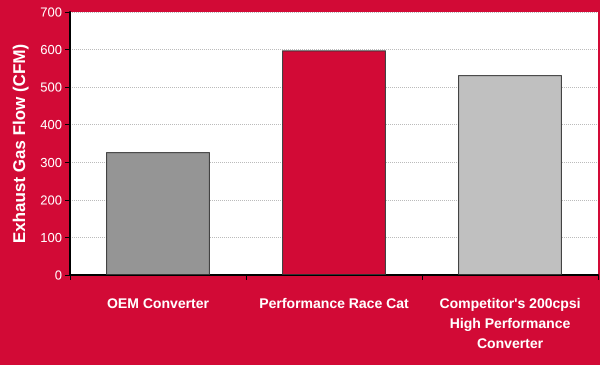  What do you see at coordinates (158, 303) in the screenshot?
I see `x-tick-label: OEM Converter` at bounding box center [158, 303].